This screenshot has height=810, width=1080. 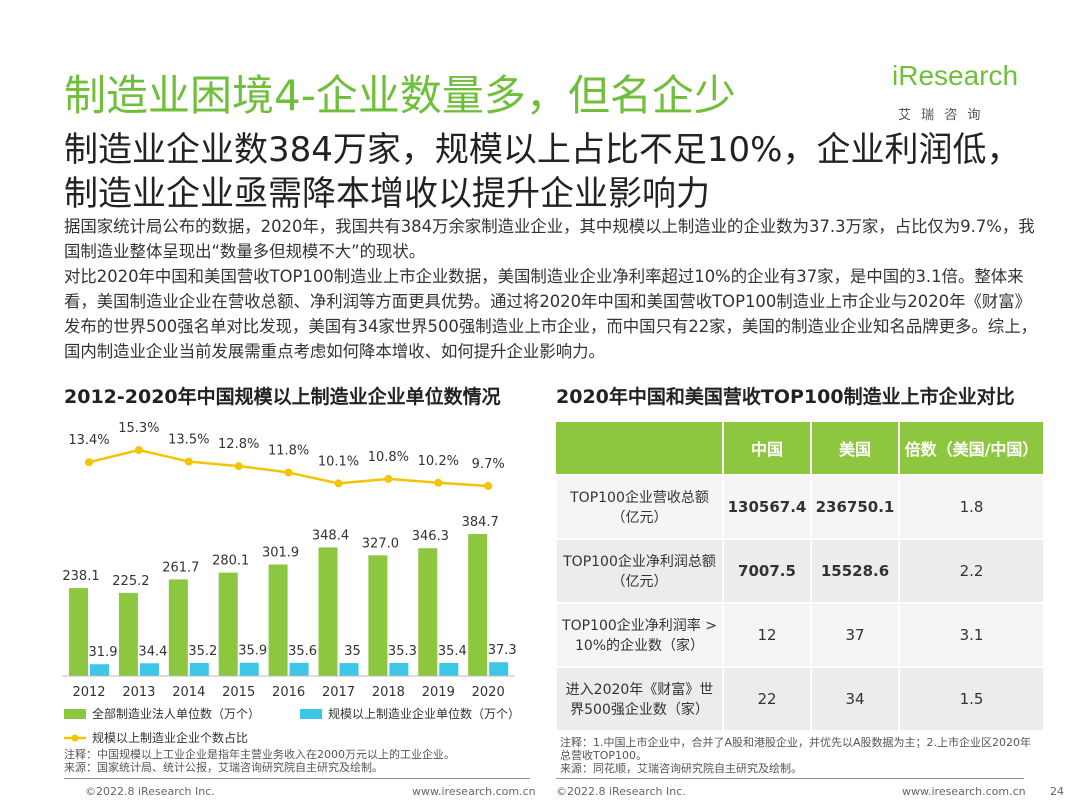 What do you see at coordinates (800, 699) in the screenshot?
I see `table-row: 进入2020年《财富》世界500强企业数（家） 22 34 1.5` at bounding box center [800, 699].